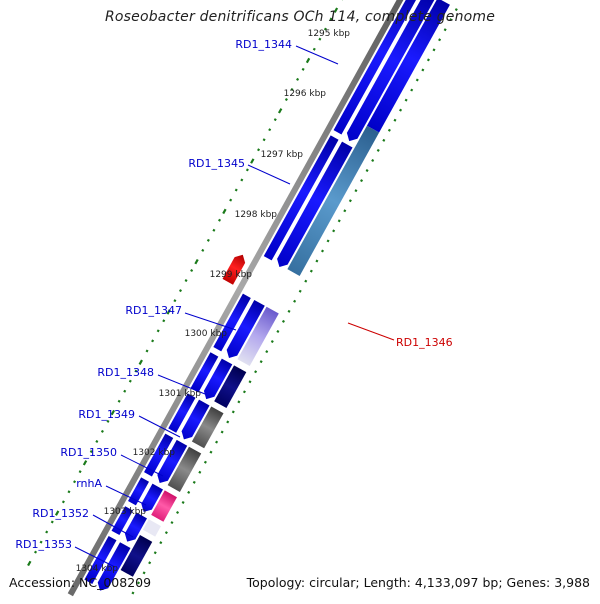 The image size is (600, 604). What do you see at coordinates (329, 34) in the screenshot?
I see `tick-label: 1295 kbp` at bounding box center [329, 34].